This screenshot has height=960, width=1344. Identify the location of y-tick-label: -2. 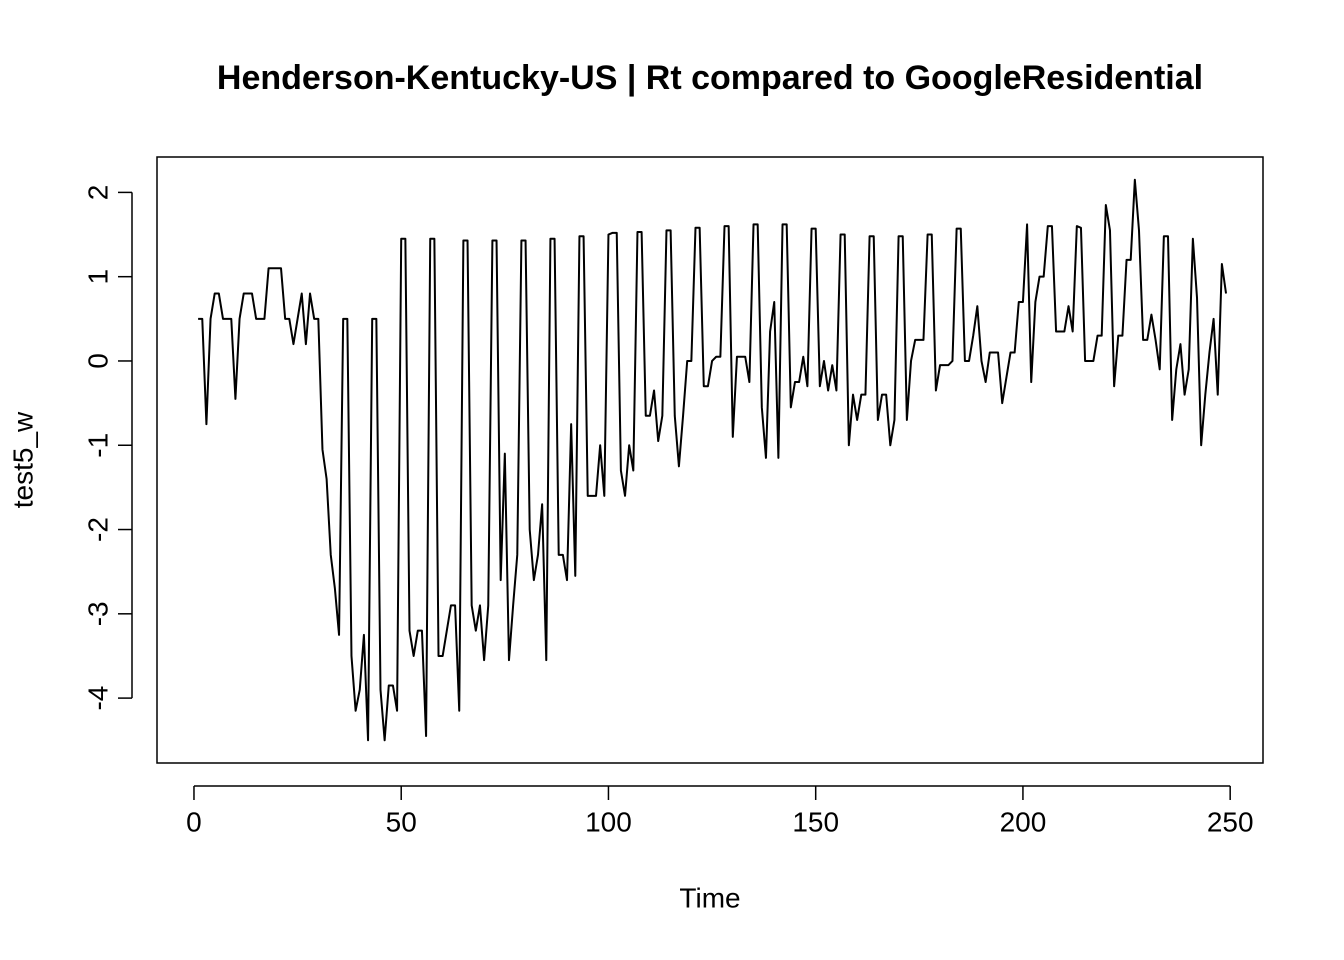
(97, 529).